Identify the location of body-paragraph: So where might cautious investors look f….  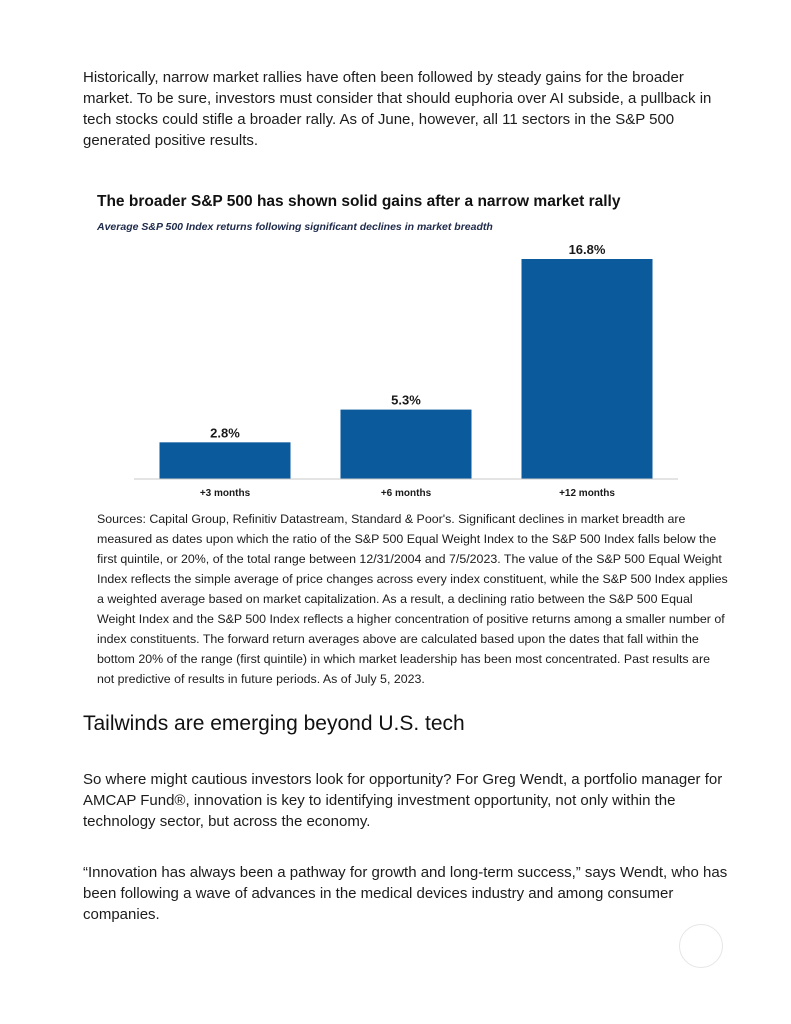
(403, 800).